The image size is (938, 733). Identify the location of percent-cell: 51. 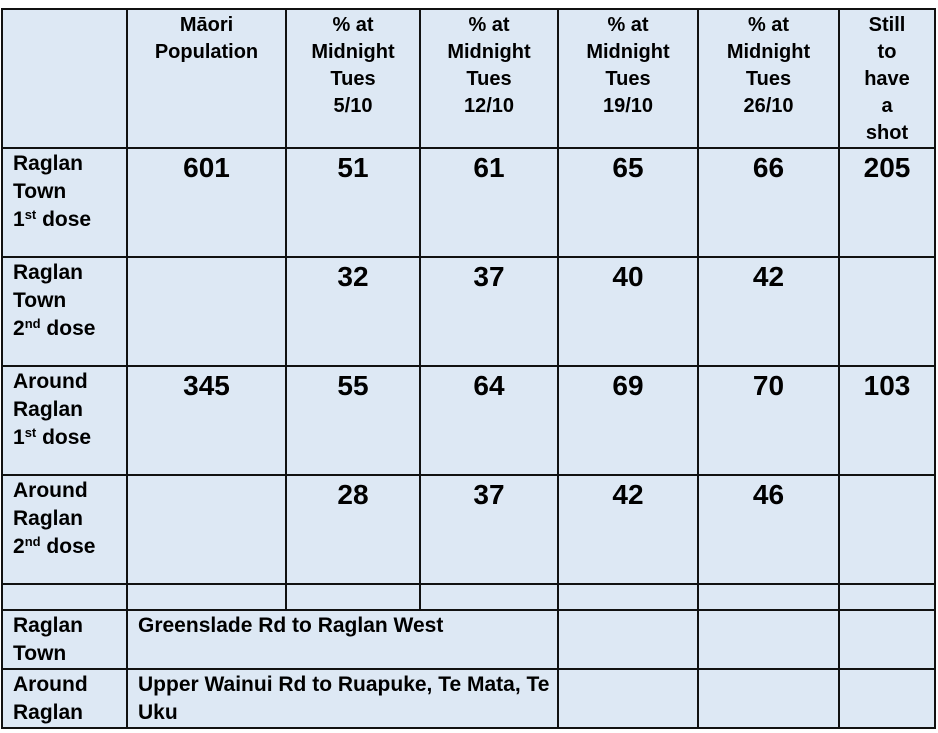
(353, 202).